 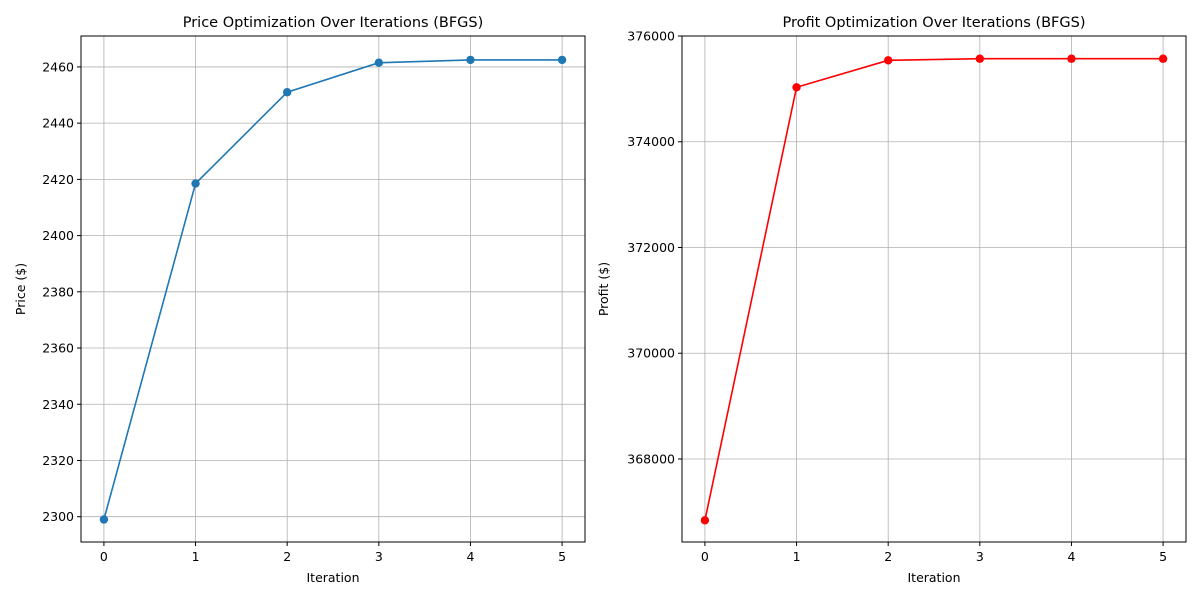 What do you see at coordinates (58, 404) in the screenshot?
I see `y-tick-label: 2340` at bounding box center [58, 404].